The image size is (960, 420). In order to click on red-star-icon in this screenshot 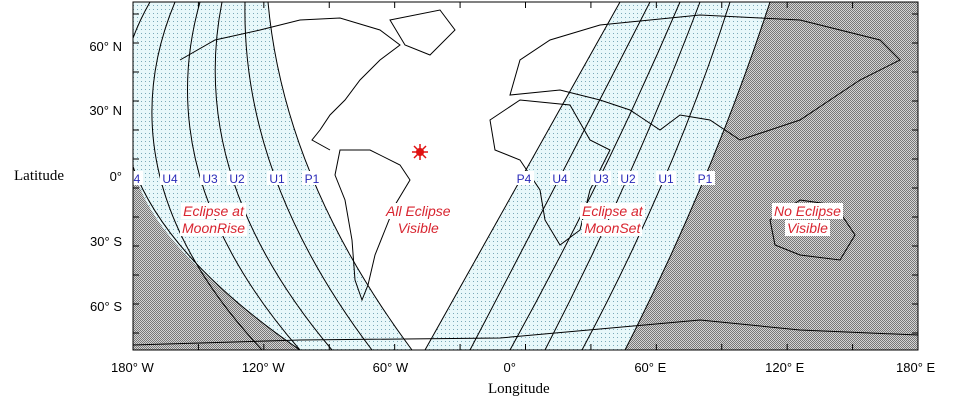, I will do `click(420, 152)`.